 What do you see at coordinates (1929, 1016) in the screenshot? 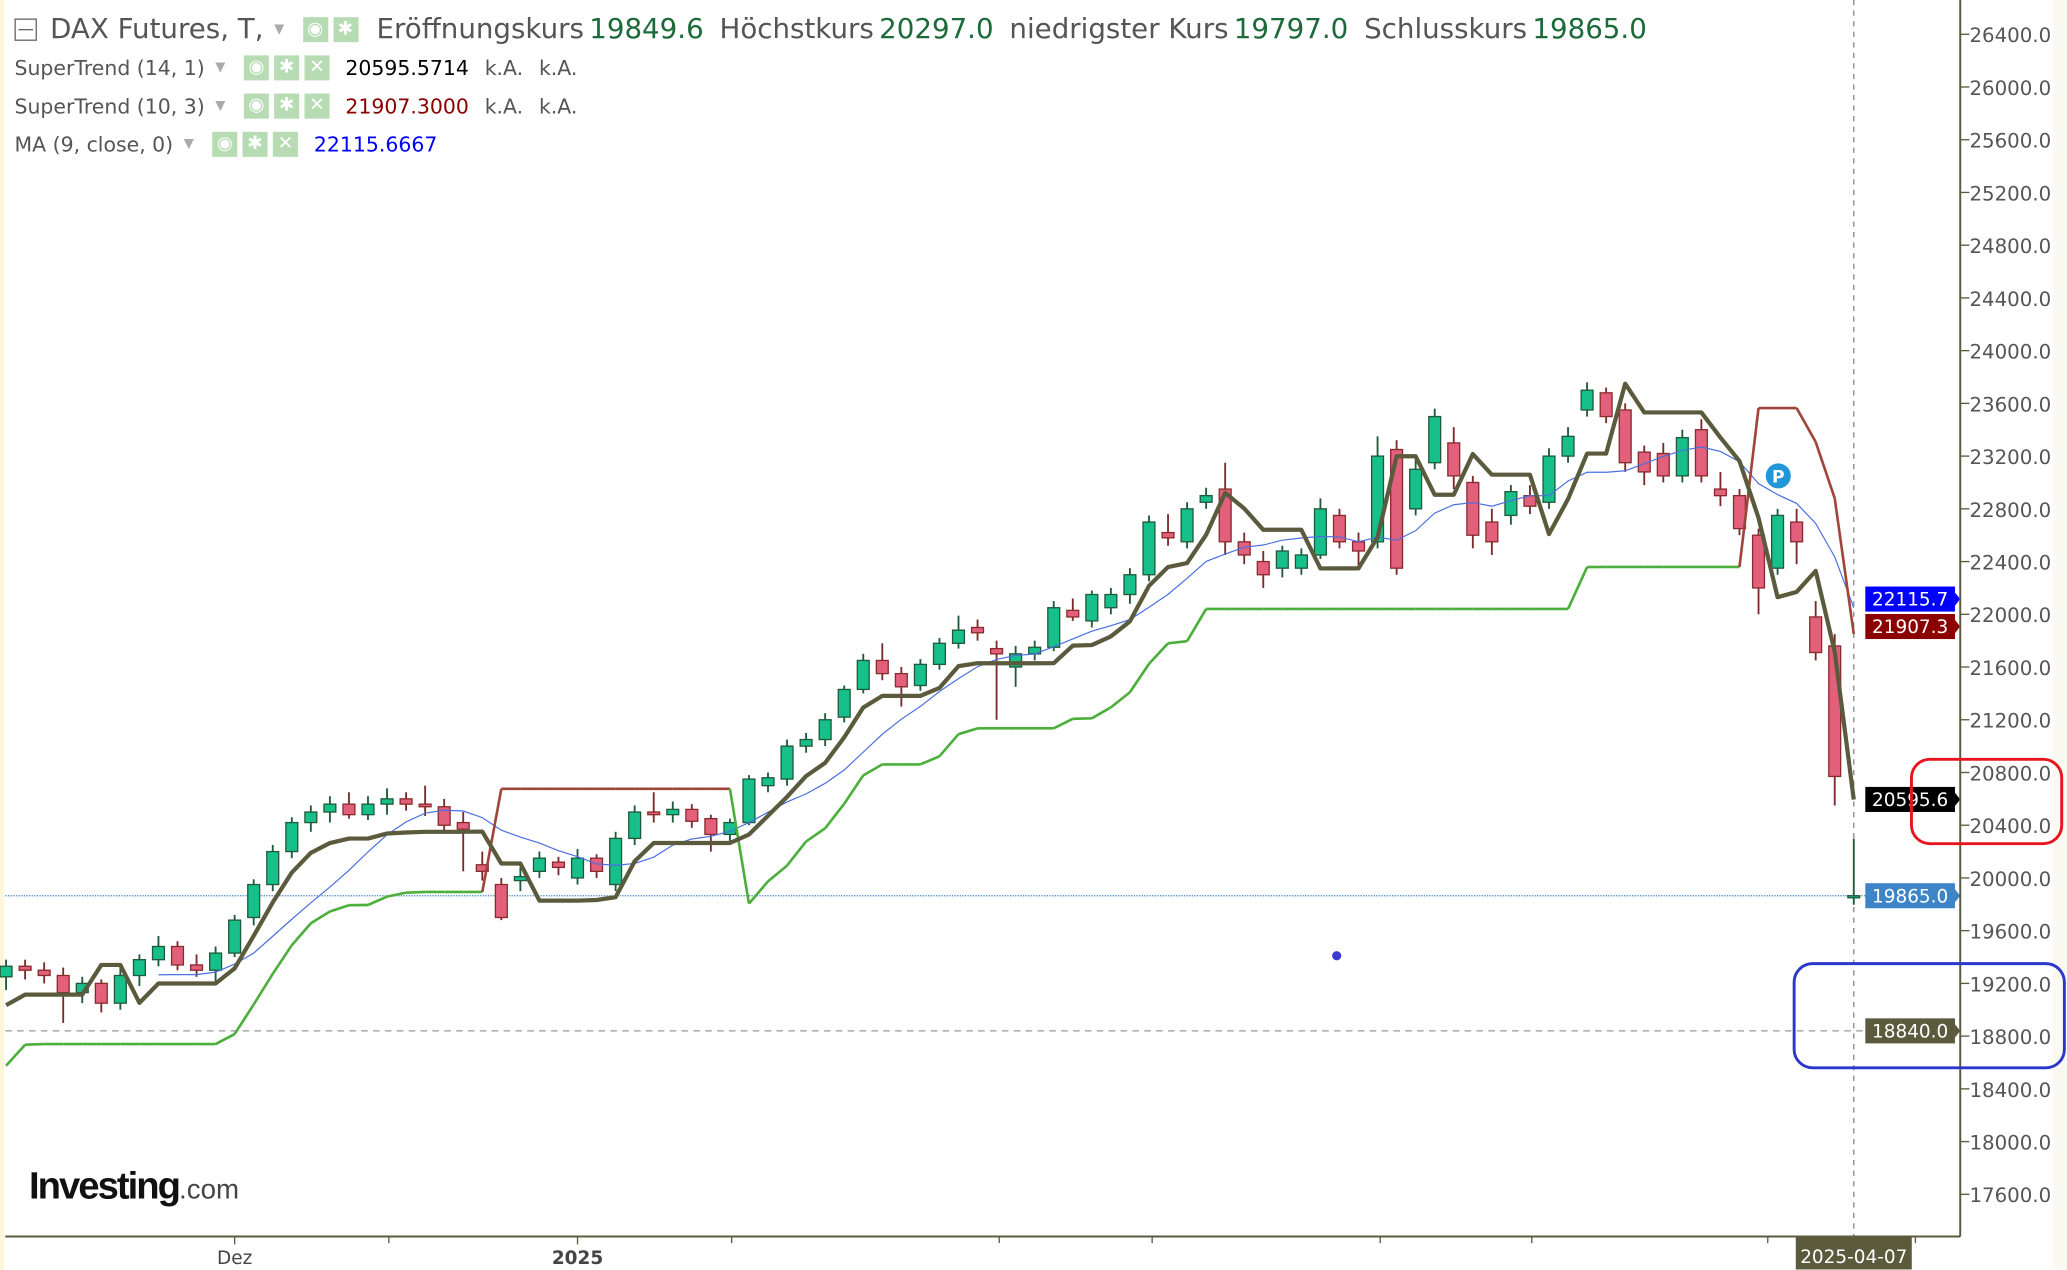
I see `highlight-blue-box` at bounding box center [1929, 1016].